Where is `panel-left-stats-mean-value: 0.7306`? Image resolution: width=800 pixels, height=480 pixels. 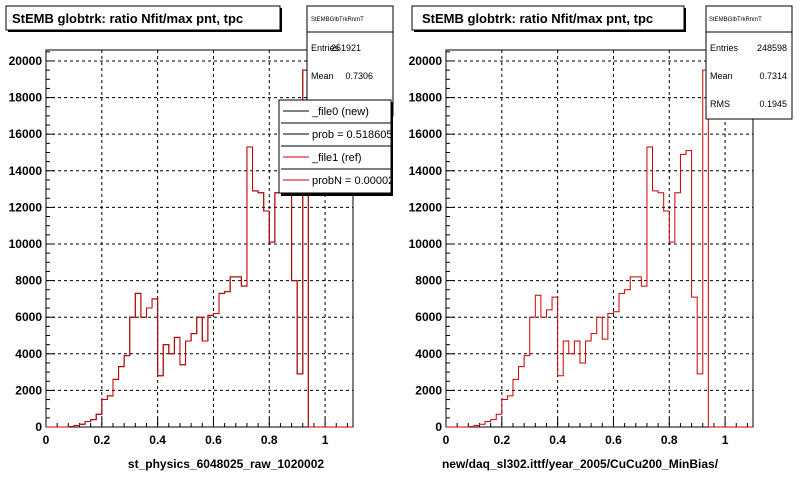
panel-left-stats-mean-value: 0.7306 is located at coordinates (359, 76).